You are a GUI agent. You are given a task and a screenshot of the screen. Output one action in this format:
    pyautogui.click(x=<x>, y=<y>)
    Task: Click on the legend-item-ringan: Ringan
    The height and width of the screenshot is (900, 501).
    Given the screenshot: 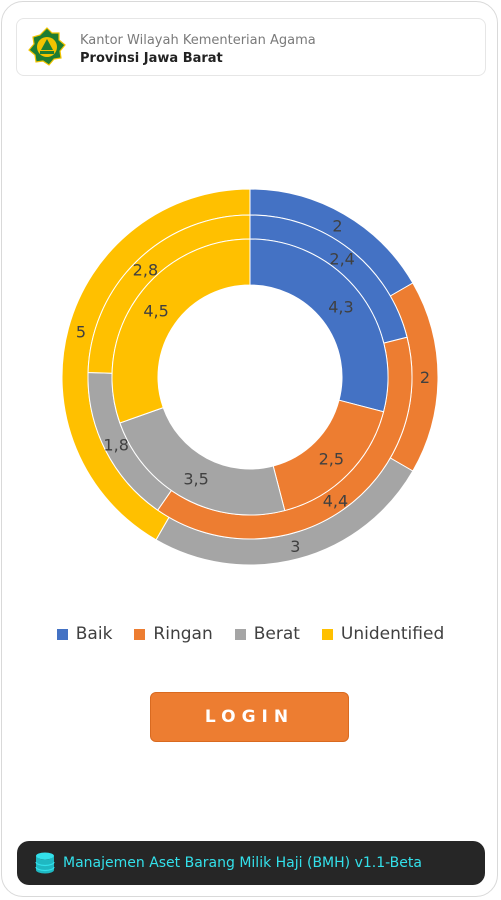 What is the action you would take?
    pyautogui.click(x=173, y=634)
    